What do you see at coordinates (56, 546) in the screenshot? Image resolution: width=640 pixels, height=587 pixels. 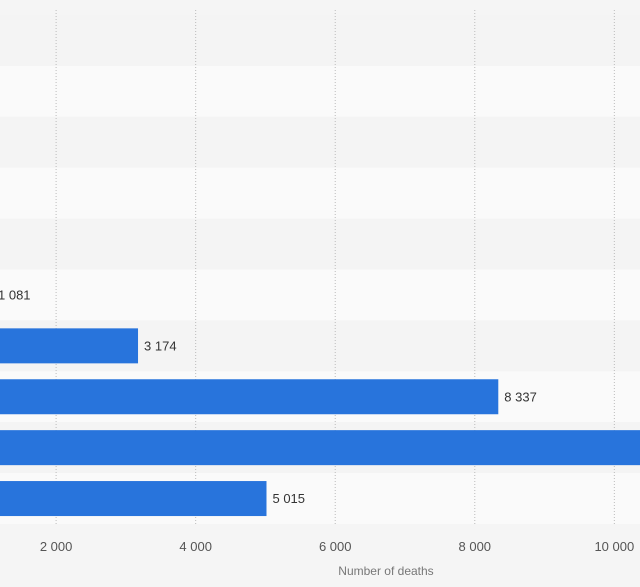 I see `x-tick-label: 2 000` at bounding box center [56, 546].